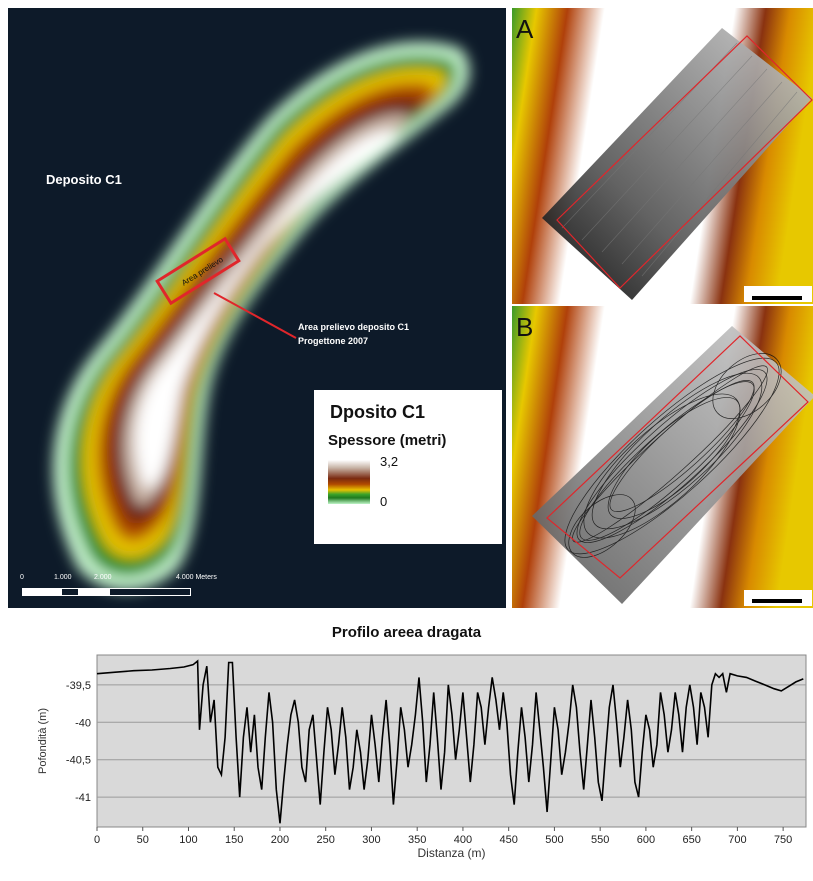 This screenshot has width=813, height=881. Describe the element at coordinates (371, 840) in the screenshot. I see `x-tick-label: 300` at that location.